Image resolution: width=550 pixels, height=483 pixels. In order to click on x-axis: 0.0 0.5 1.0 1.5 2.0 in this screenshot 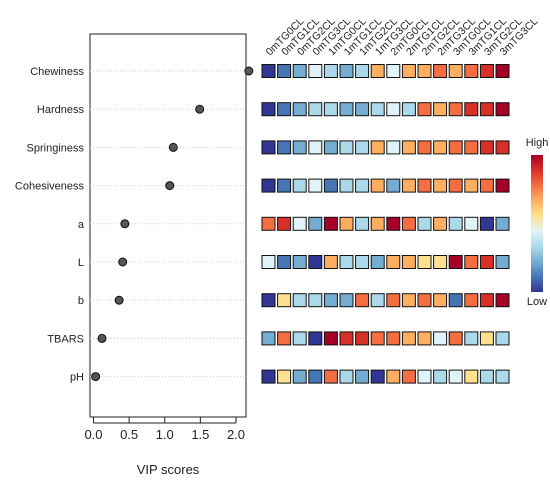, I will do `click(164, 429)`.